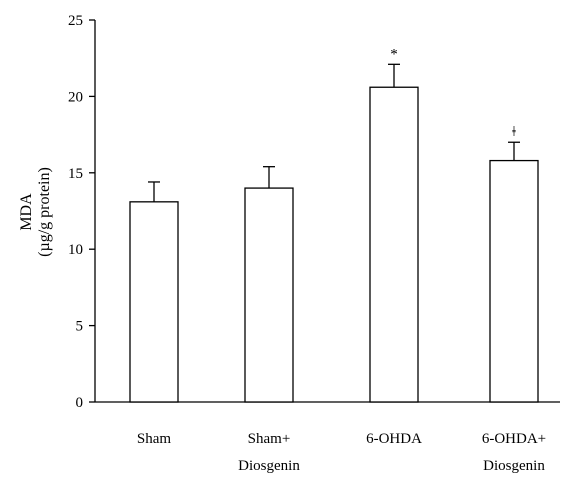  What do you see at coordinates (80, 327) in the screenshot?
I see `y-tick-label: 5` at bounding box center [80, 327].